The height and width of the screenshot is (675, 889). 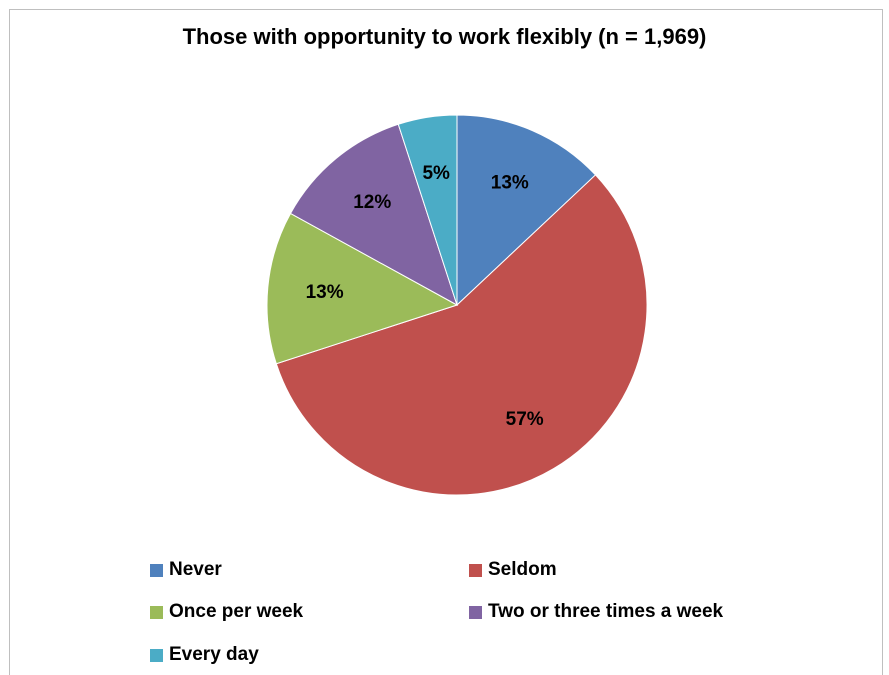 I want to click on pie-slice-two-or-three-times-a-week, so click(x=373, y=215).